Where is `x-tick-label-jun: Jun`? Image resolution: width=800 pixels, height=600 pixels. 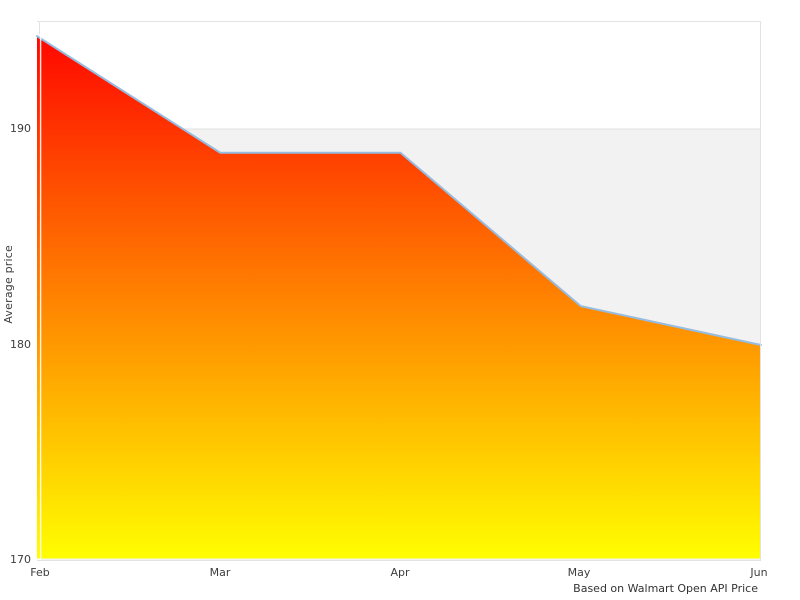 x-tick-label-jun: Jun is located at coordinates (759, 572).